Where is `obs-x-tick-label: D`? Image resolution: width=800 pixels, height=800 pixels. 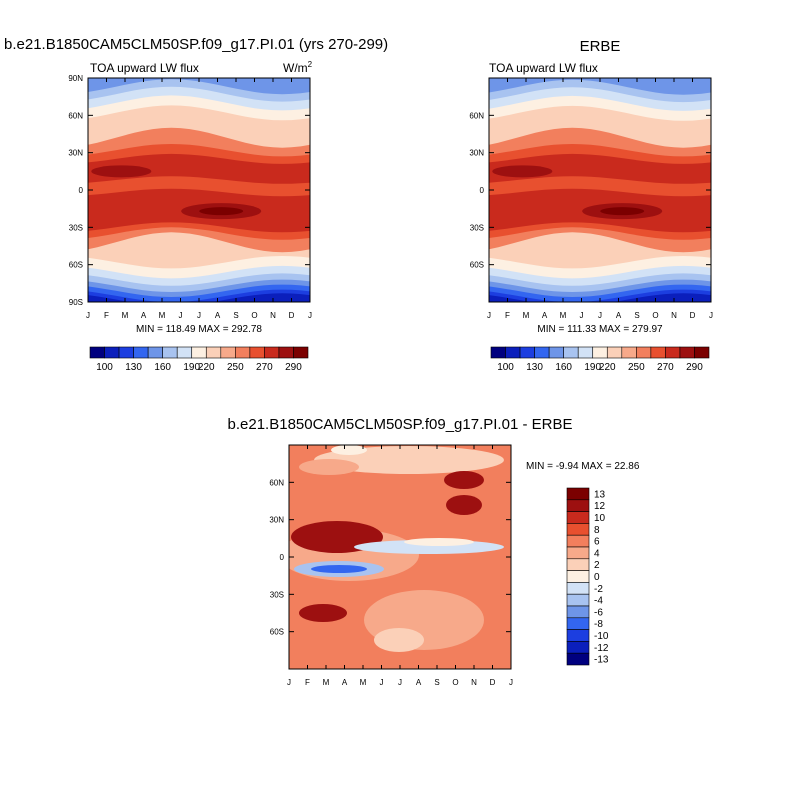
obs-x-tick-label: D is located at coordinates (693, 315).